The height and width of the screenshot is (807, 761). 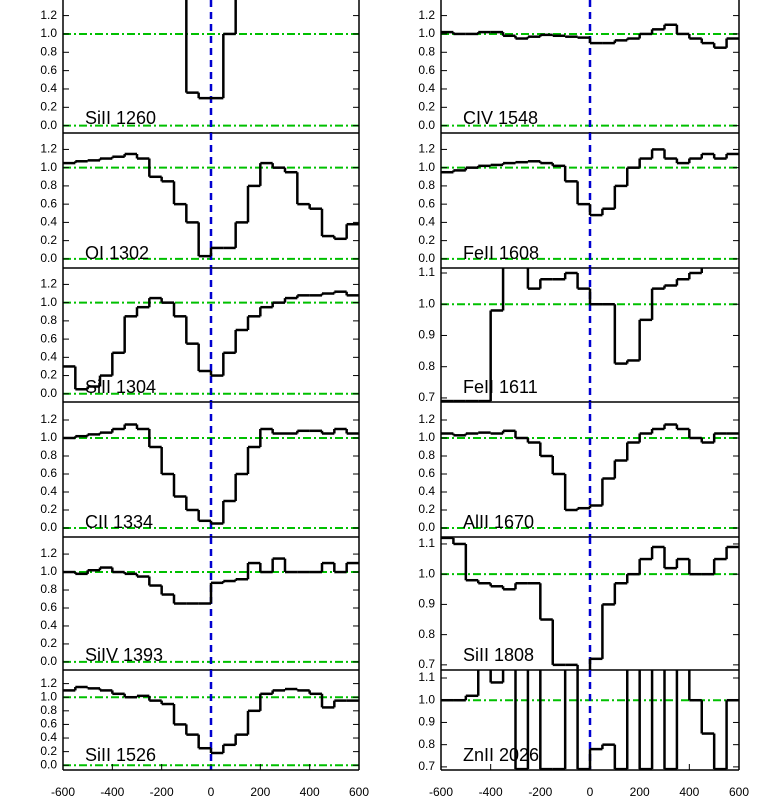 What do you see at coordinates (120, 118) in the screenshot?
I see `panel-label: SiII 1260` at bounding box center [120, 118].